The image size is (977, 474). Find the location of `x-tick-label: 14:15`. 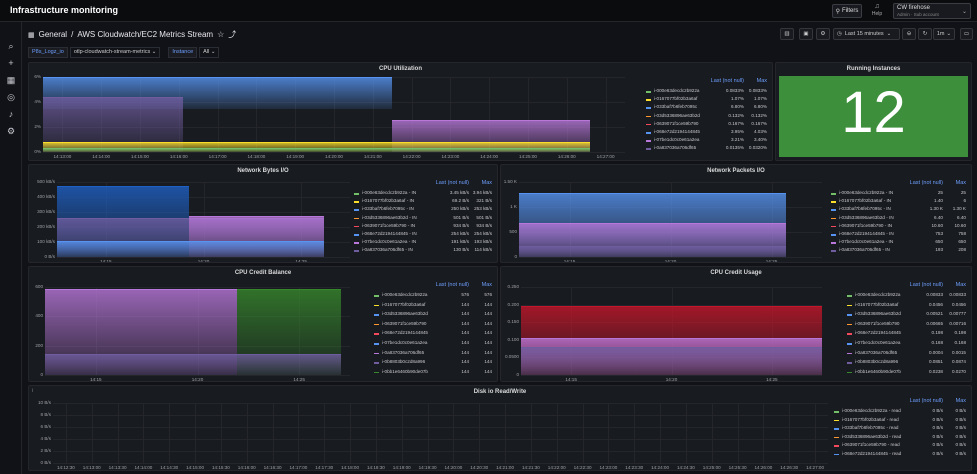

x-tick-label: 14:15 is located at coordinates (106, 261).